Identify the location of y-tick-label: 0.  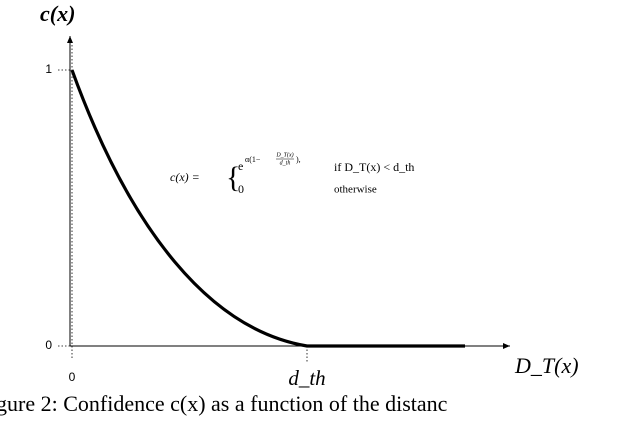
(48, 345).